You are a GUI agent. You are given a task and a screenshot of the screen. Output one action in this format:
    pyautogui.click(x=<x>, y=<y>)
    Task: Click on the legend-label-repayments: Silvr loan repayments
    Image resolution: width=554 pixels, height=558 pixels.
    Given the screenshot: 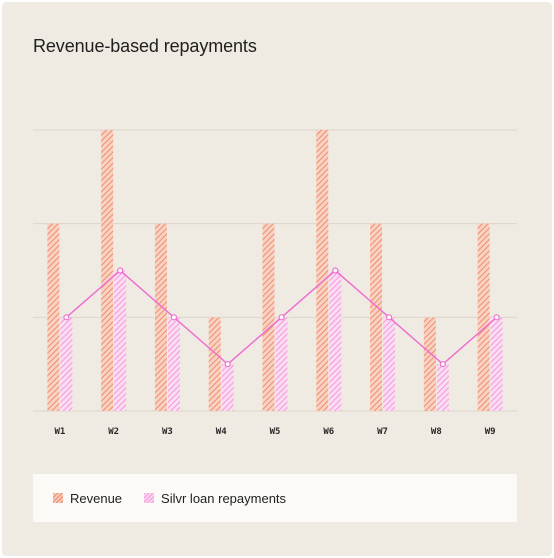 What is the action you would take?
    pyautogui.click(x=224, y=498)
    